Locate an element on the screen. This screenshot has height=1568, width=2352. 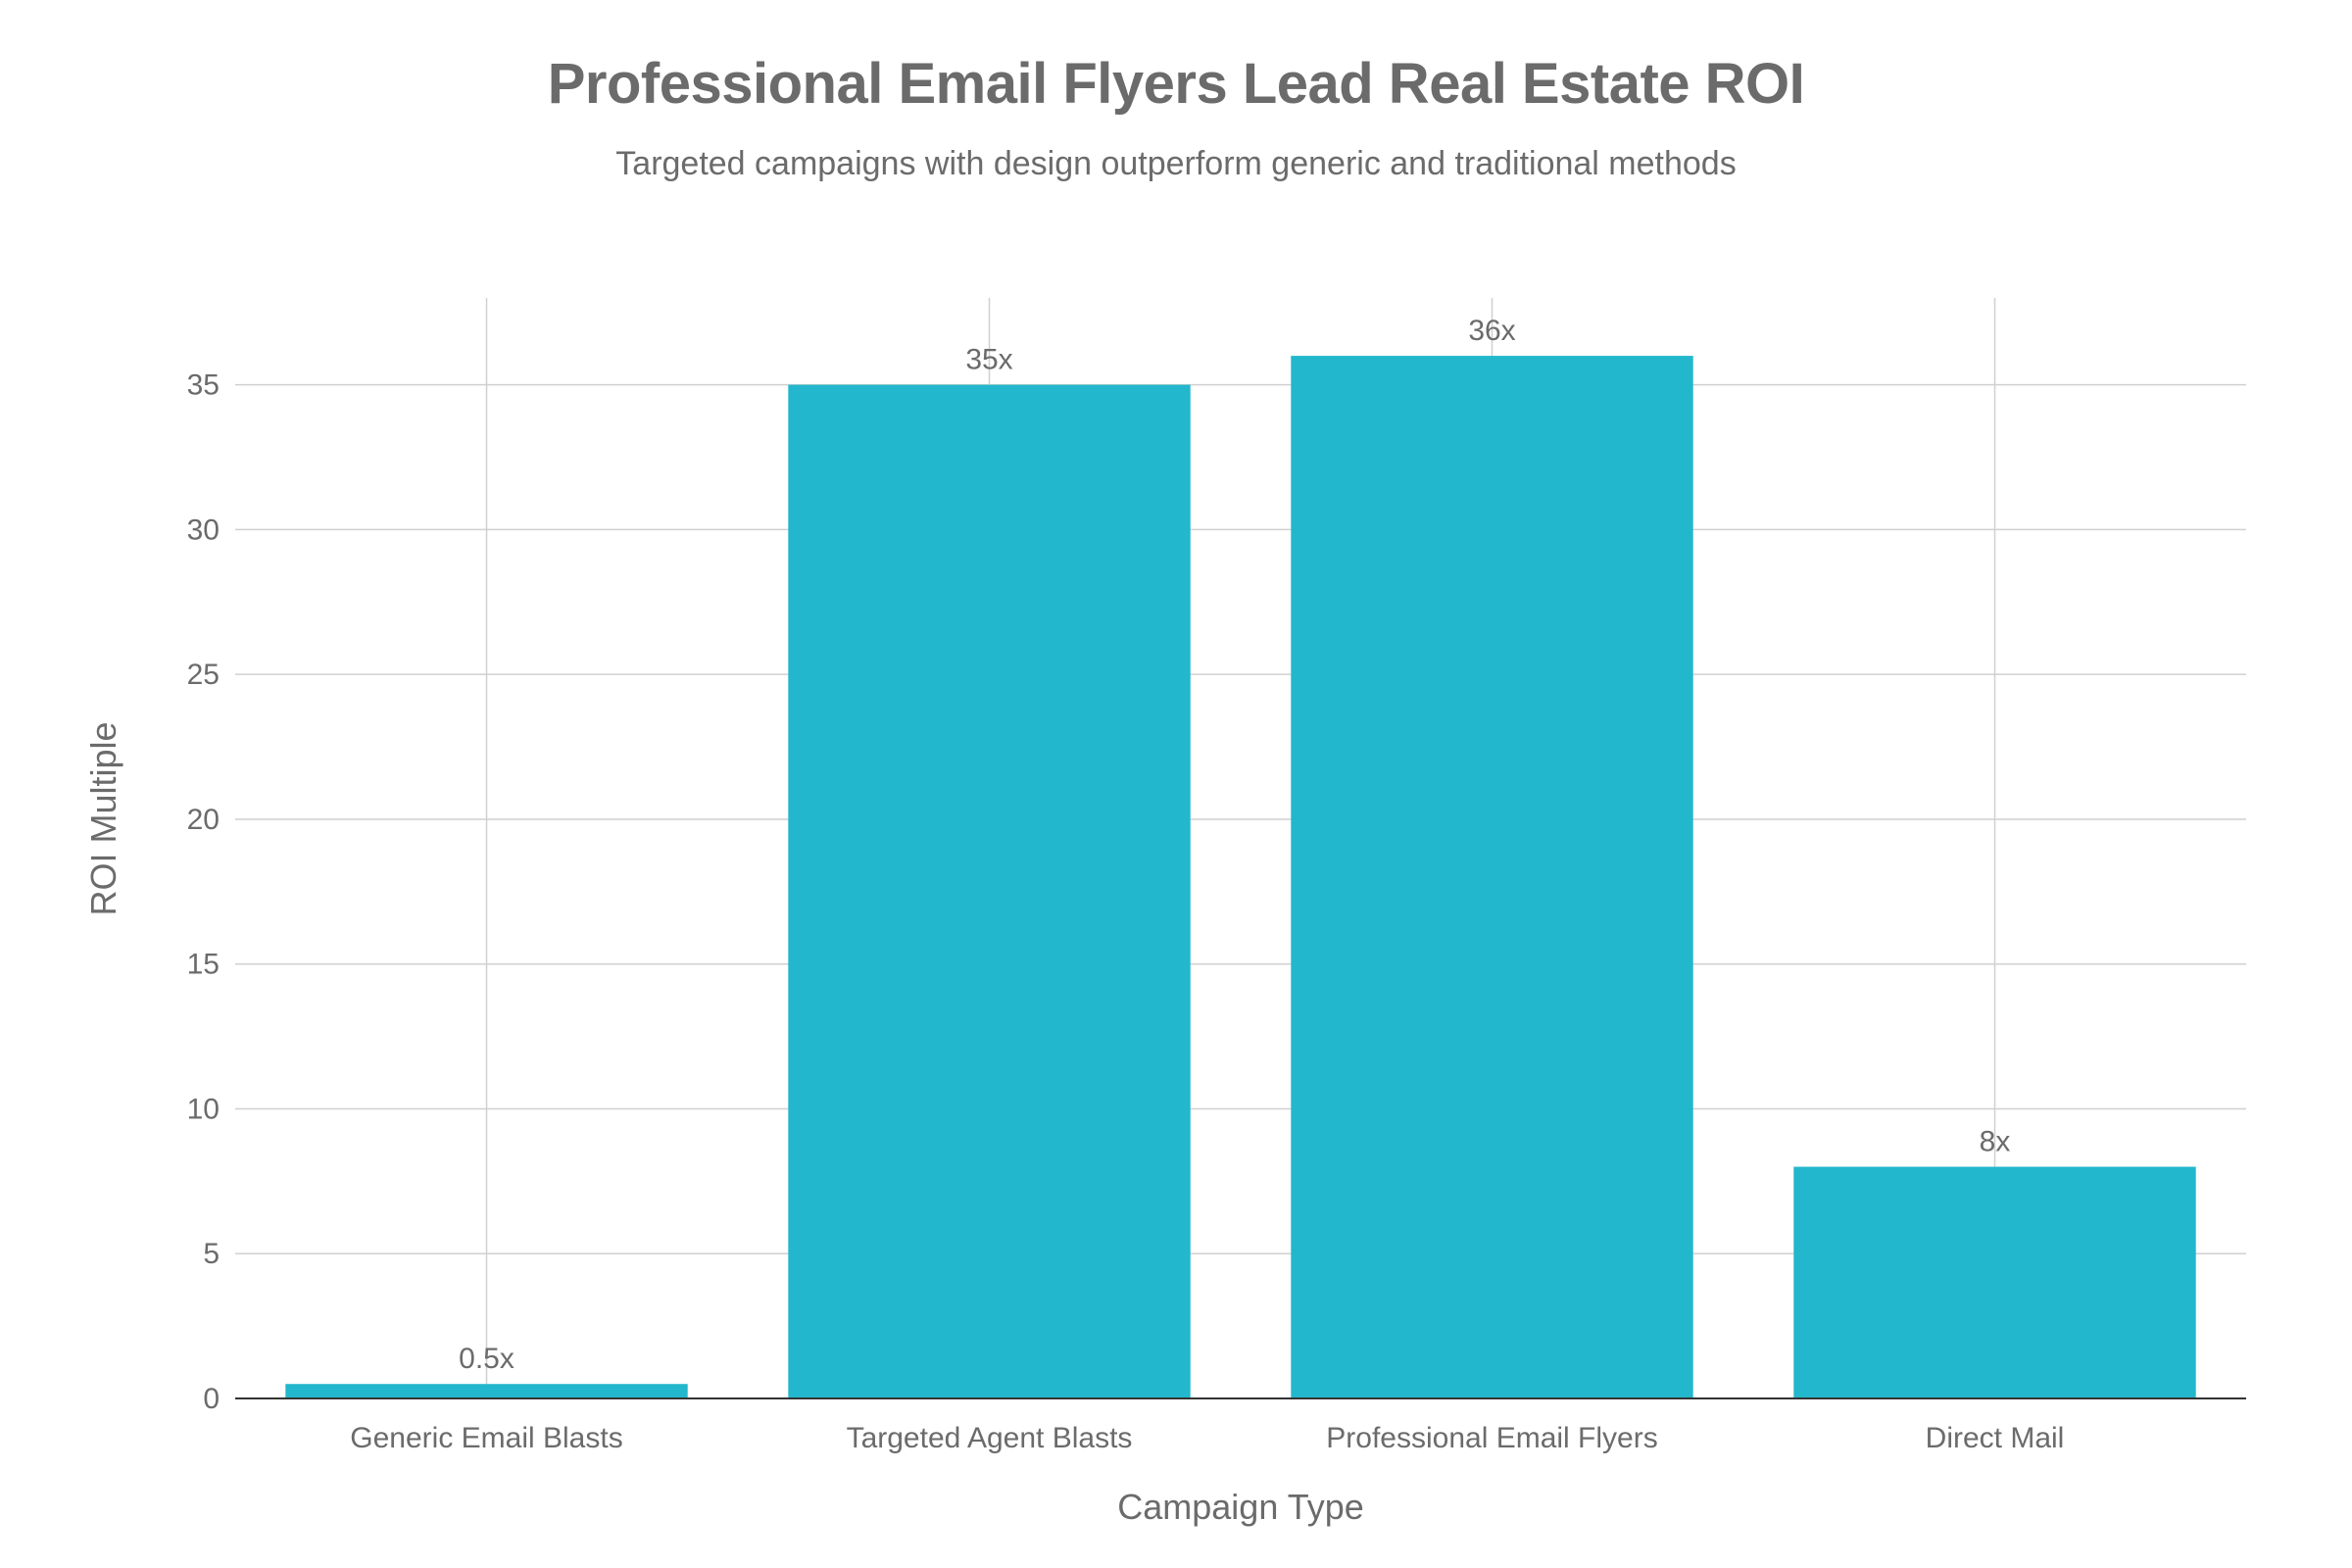
y-tick-label: 35 is located at coordinates (203, 385).